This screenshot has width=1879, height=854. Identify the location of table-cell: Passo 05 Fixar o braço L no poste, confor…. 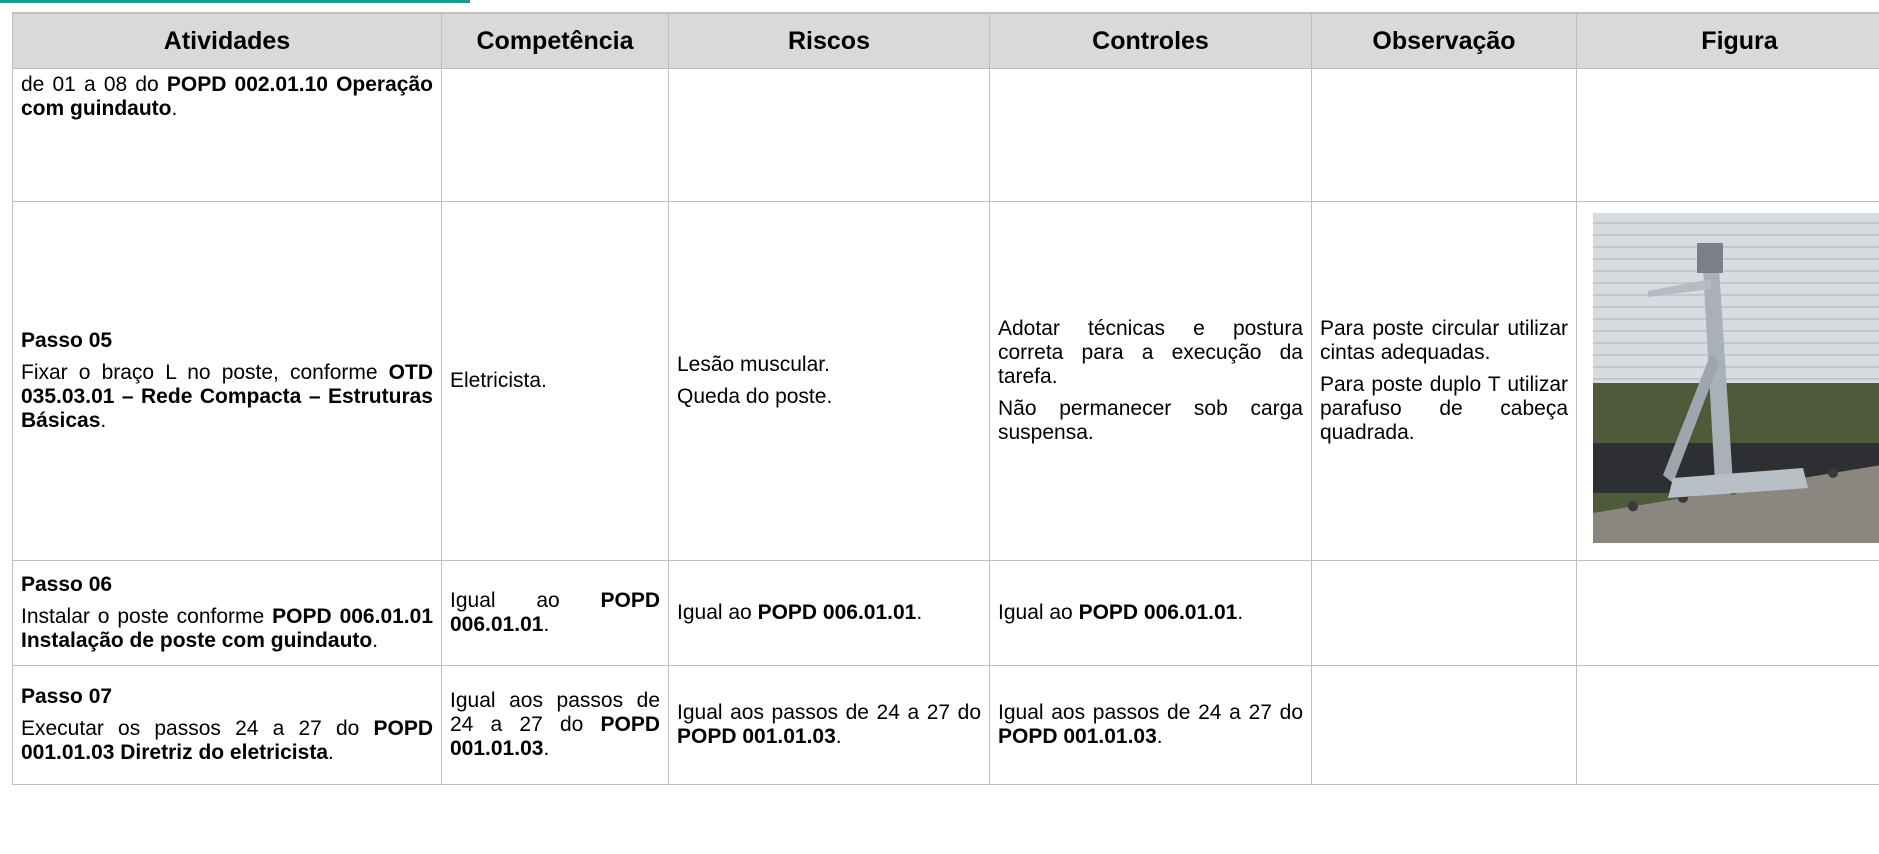
(227, 381).